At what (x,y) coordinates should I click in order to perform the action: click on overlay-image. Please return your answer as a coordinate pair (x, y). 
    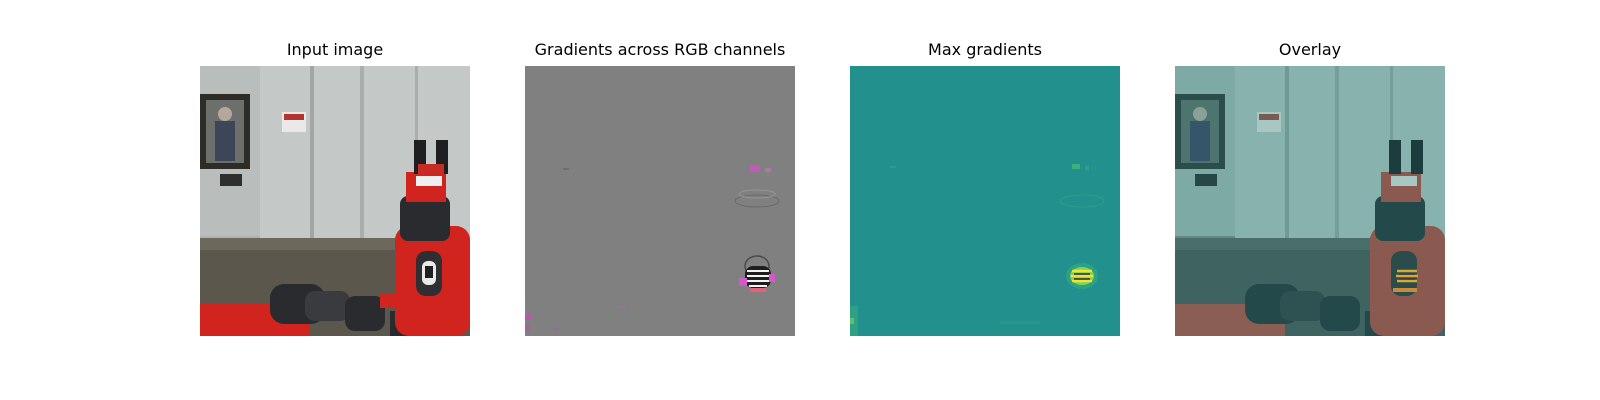
    Looking at the image, I should click on (1310, 201).